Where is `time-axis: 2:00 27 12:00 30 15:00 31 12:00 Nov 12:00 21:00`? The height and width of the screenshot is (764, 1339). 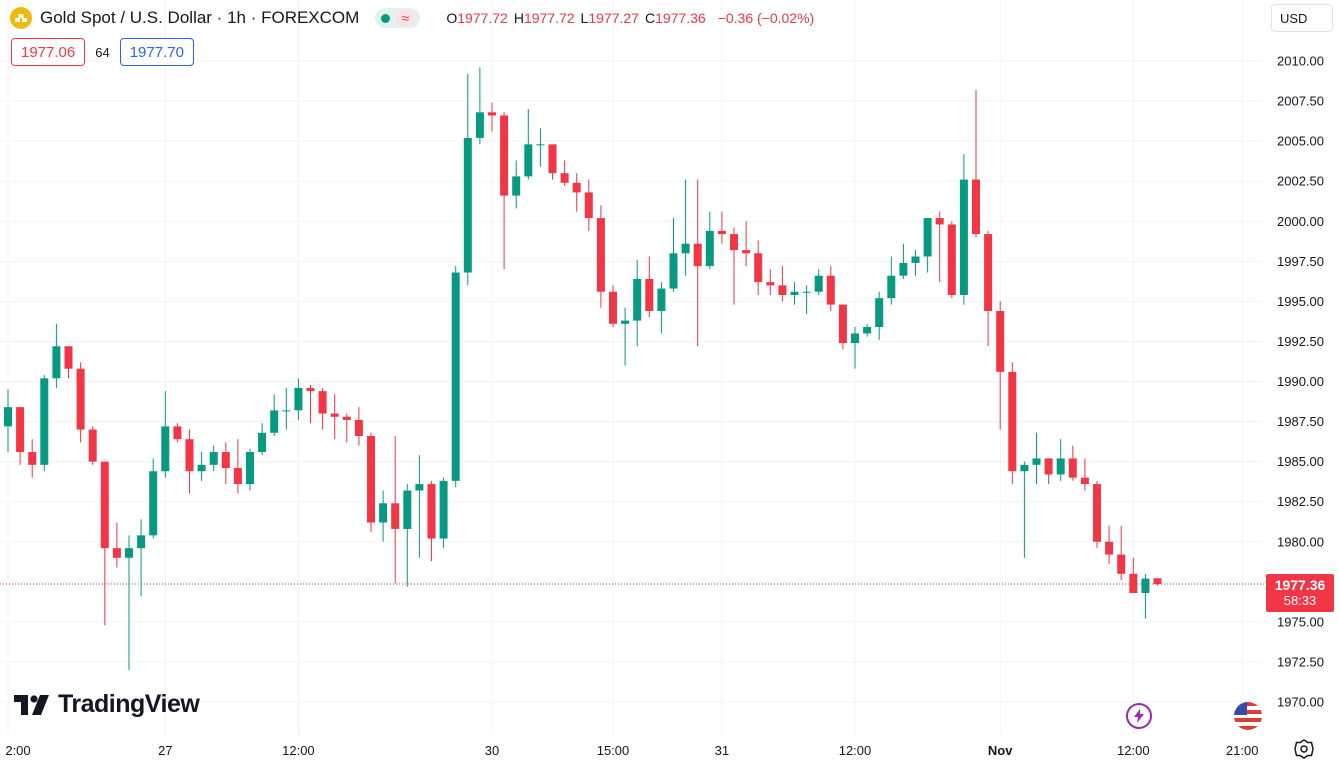
time-axis: 2:00 27 12:00 30 15:00 31 12:00 Nov 12:00 21:00 is located at coordinates (631, 750).